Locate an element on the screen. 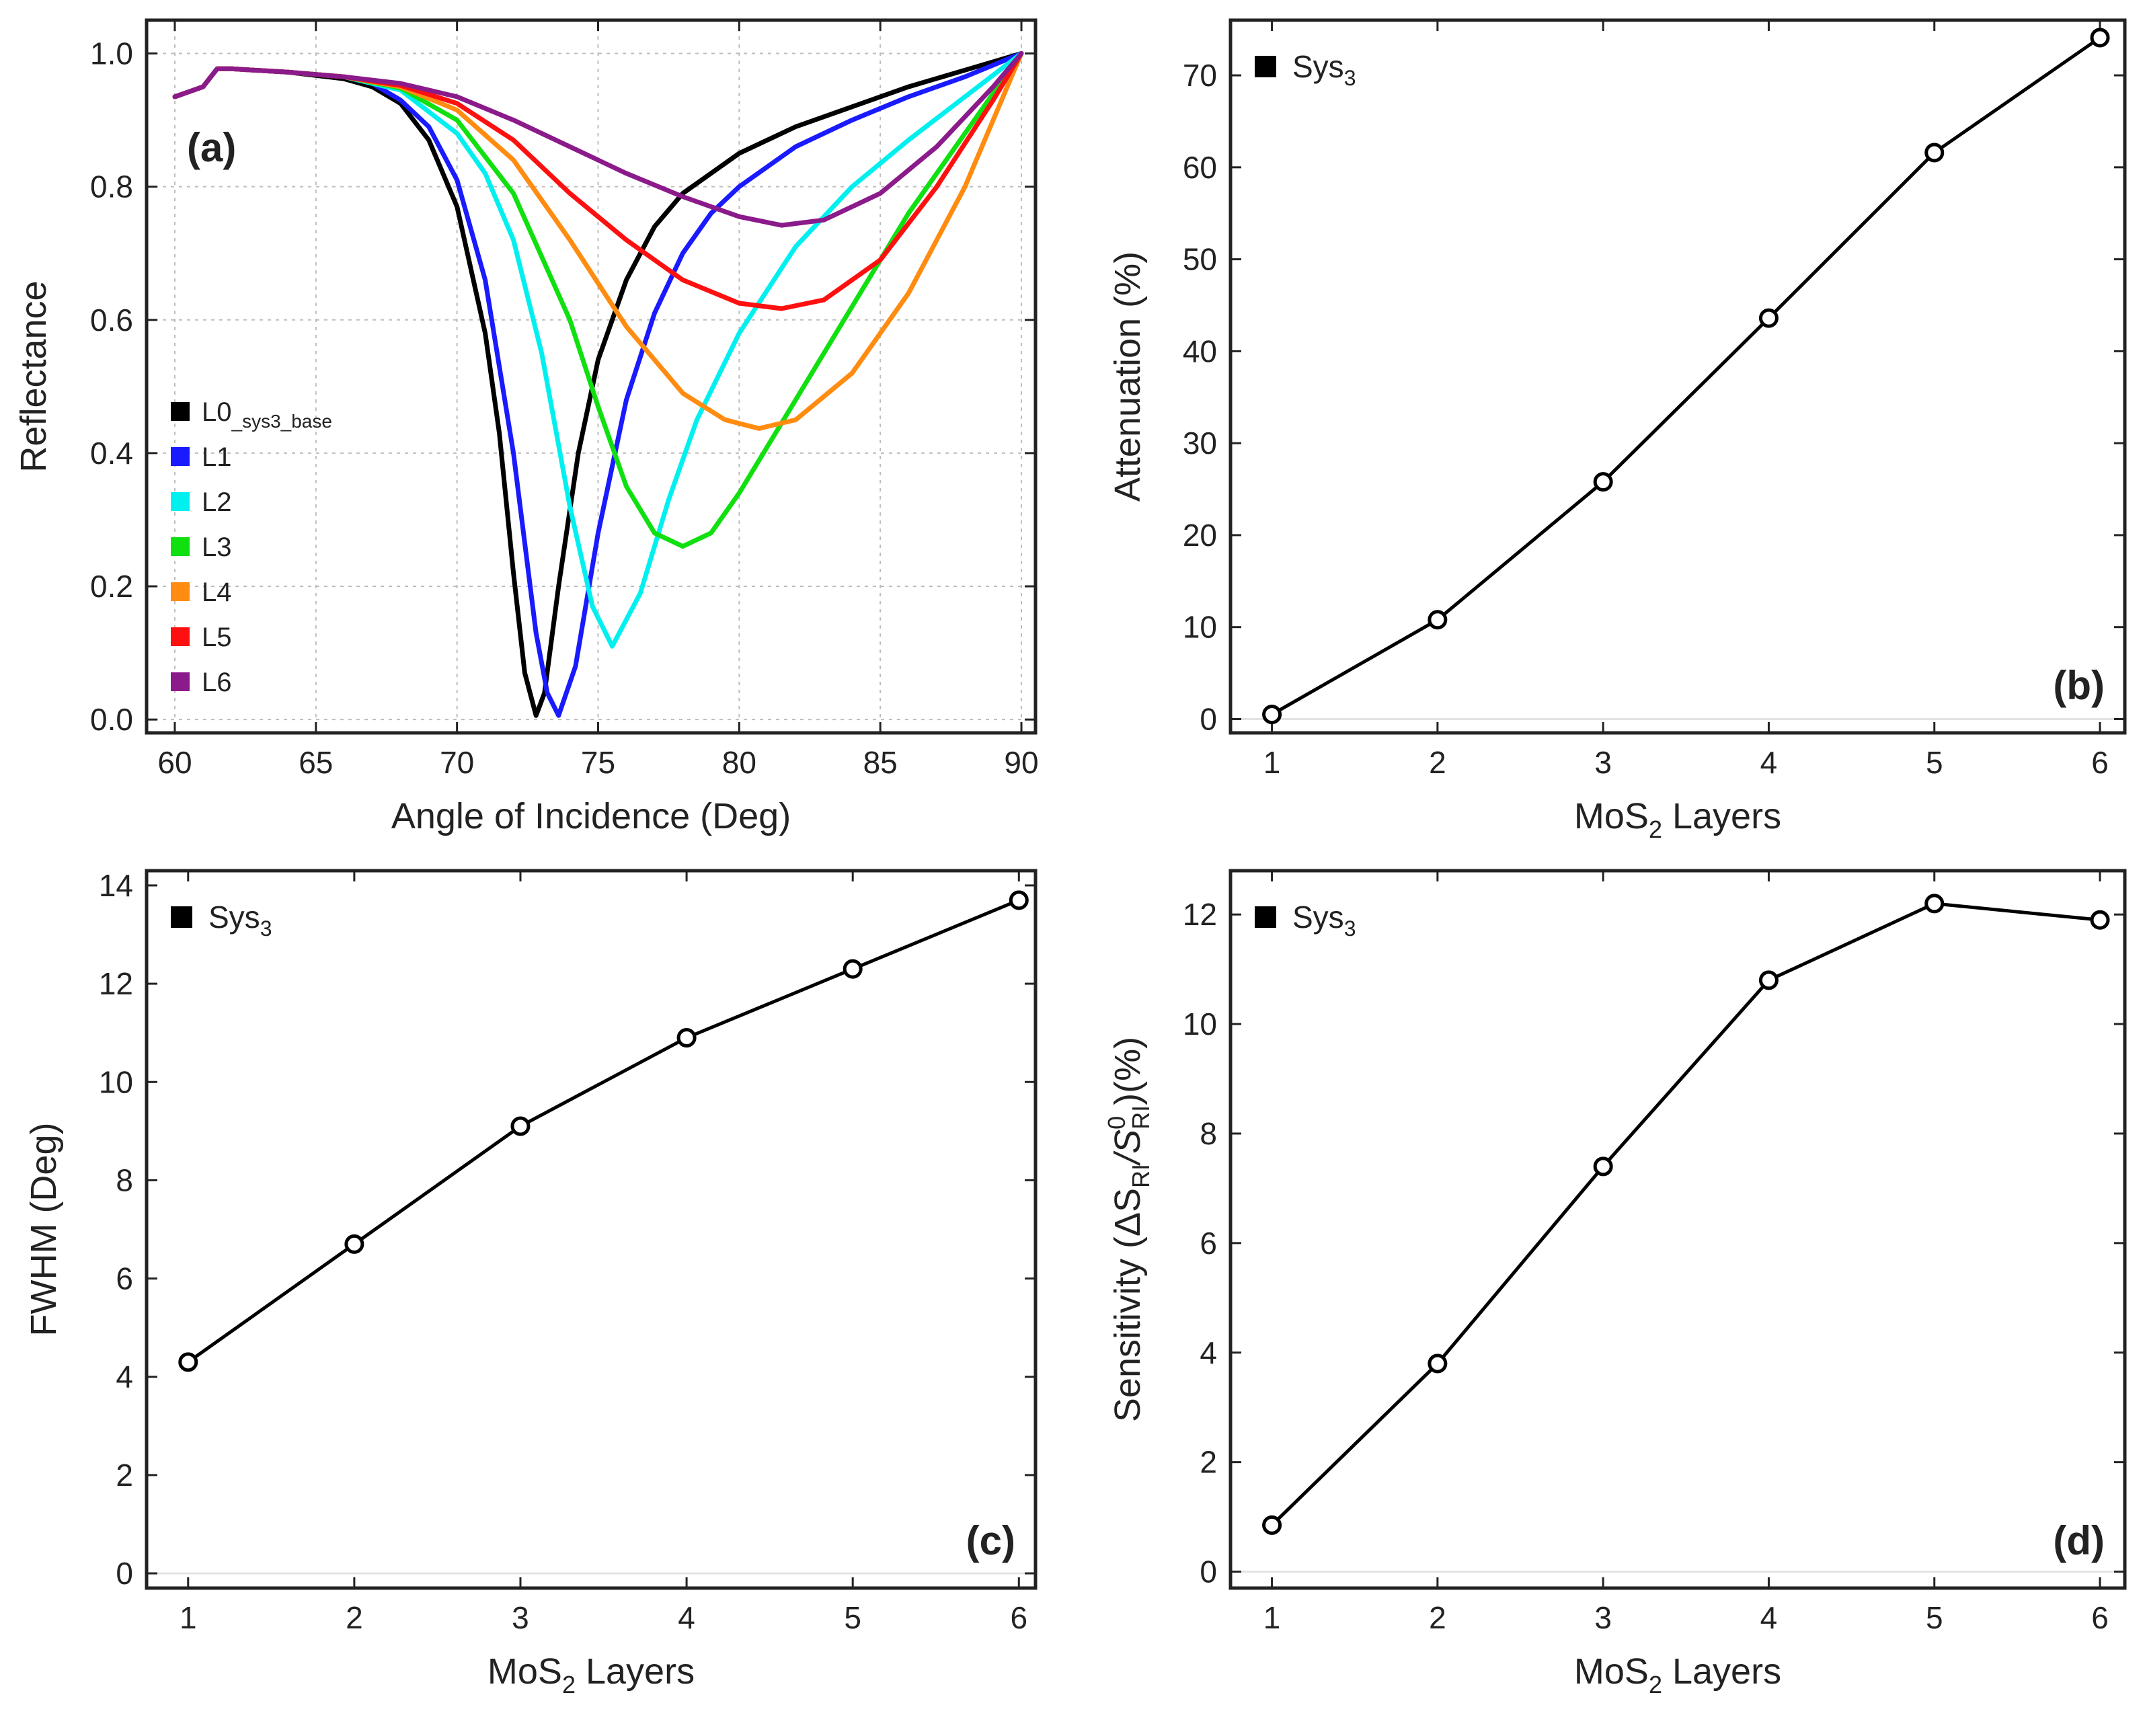 This screenshot has width=2147, height=1736. x-axis-label: Angle of Incidence (Deg) is located at coordinates (591, 816).